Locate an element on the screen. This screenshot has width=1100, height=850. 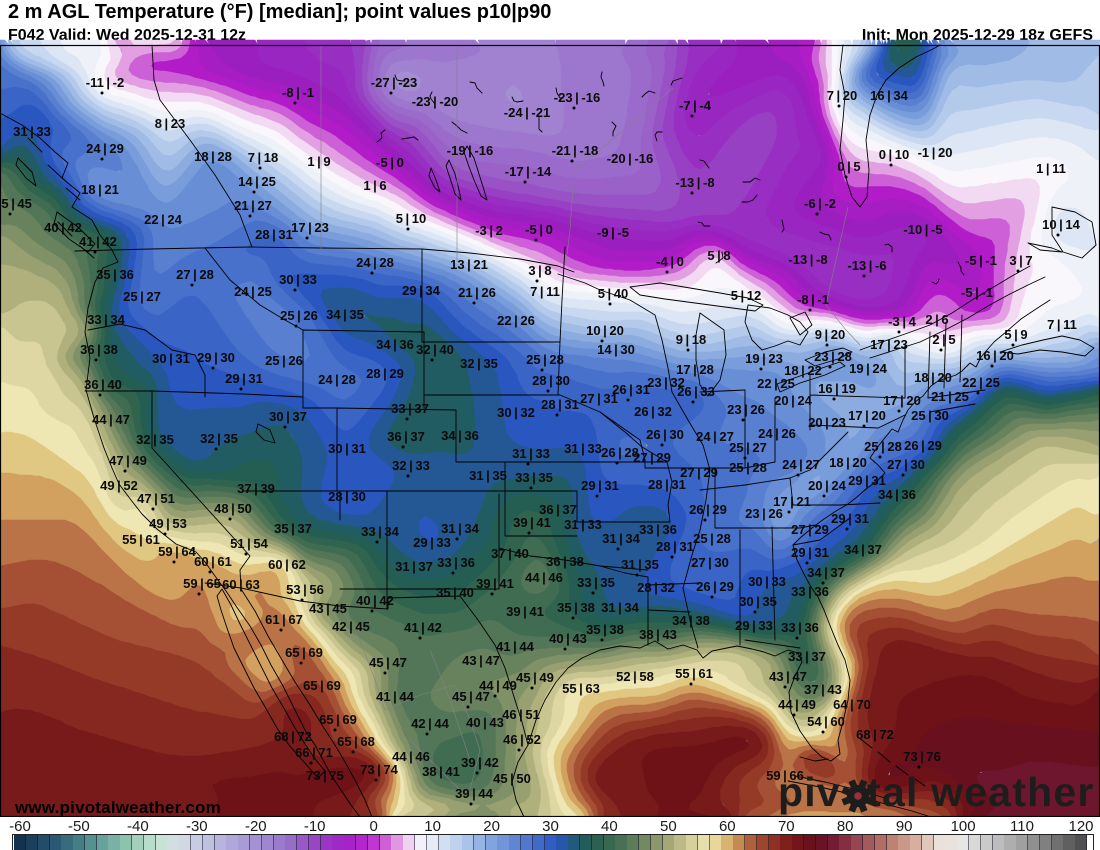
svg-text: 28 | 31 is located at coordinates (274, 234).